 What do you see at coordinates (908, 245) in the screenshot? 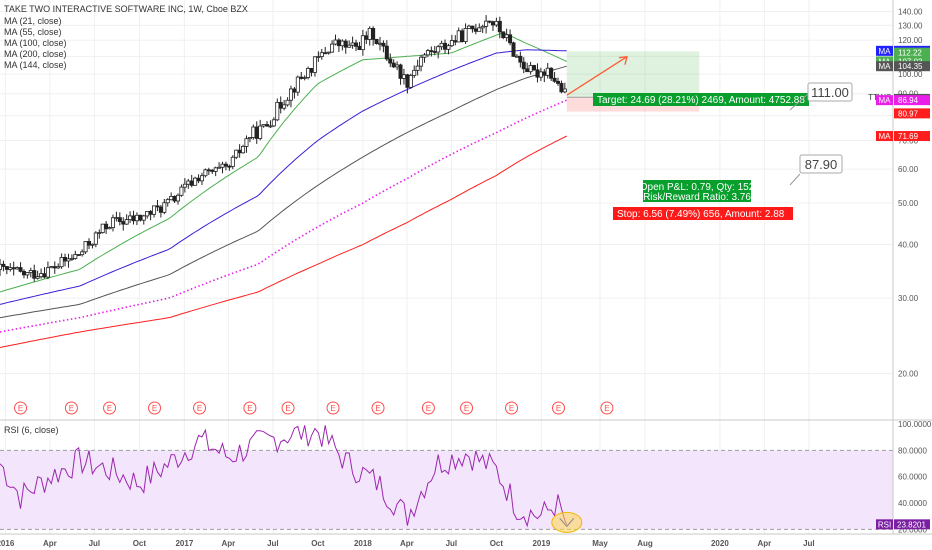
I see `price-tick-label: 40.00` at bounding box center [908, 245].